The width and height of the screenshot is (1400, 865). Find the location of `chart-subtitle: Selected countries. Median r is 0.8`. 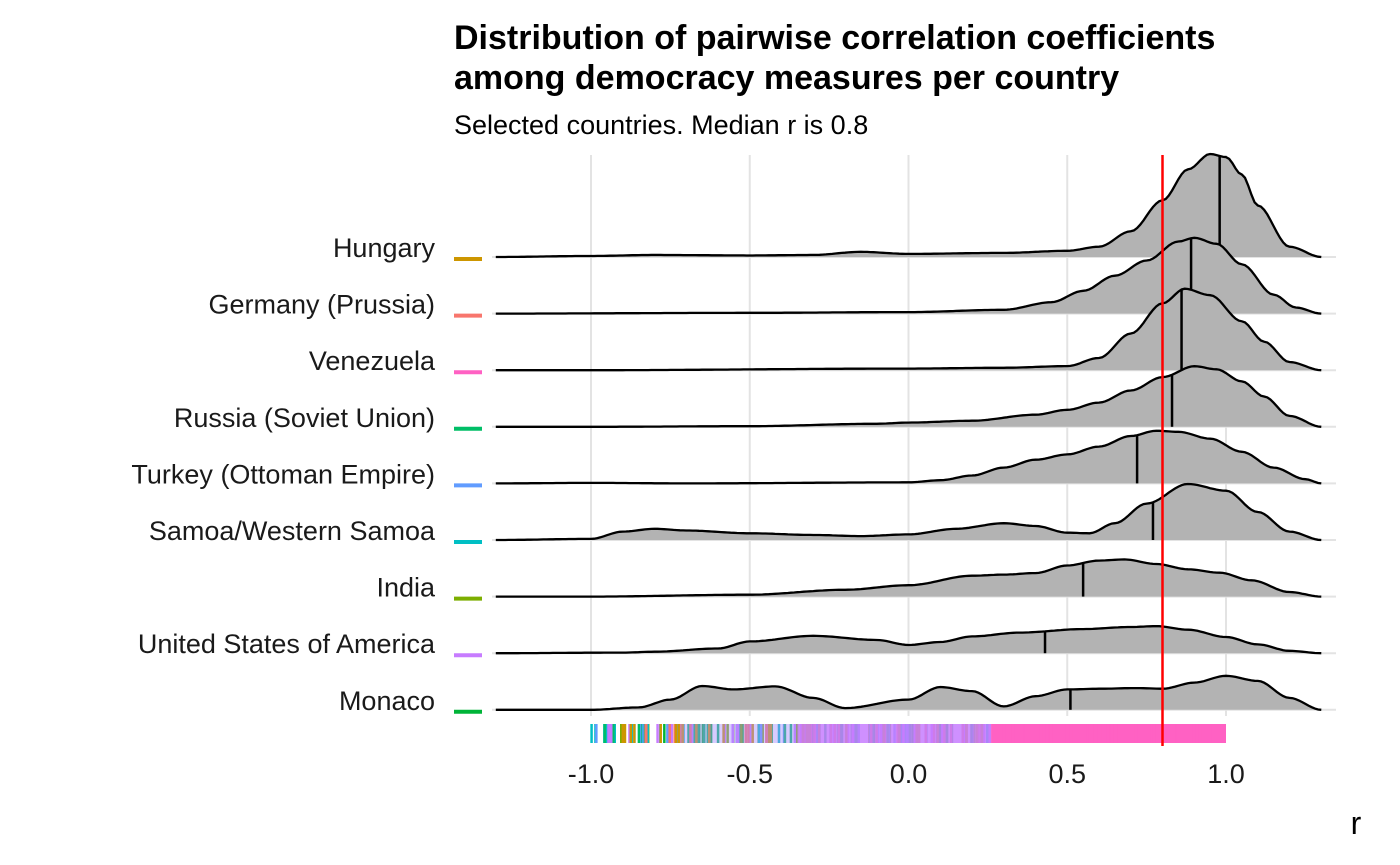

chart-subtitle: Selected countries. Median r is 0.8 is located at coordinates (661, 125).